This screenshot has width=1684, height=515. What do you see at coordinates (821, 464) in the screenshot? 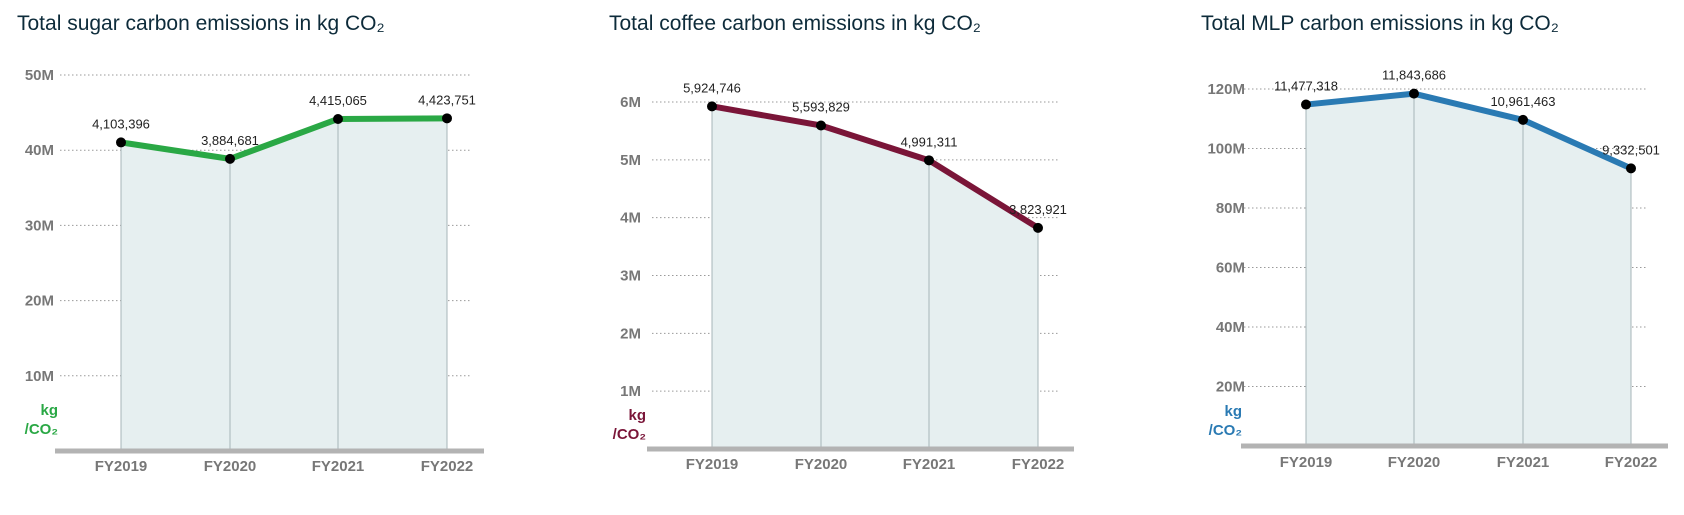
I see `coffee-xtick-label: FY2020` at bounding box center [821, 464].